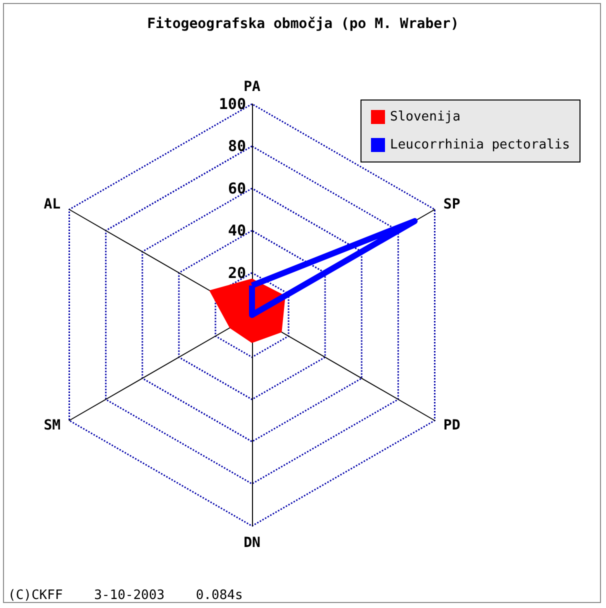 This screenshot has width=606, height=608. Describe the element at coordinates (480, 145) in the screenshot. I see `legend-label: Leucorrhinia pectoralis` at that location.